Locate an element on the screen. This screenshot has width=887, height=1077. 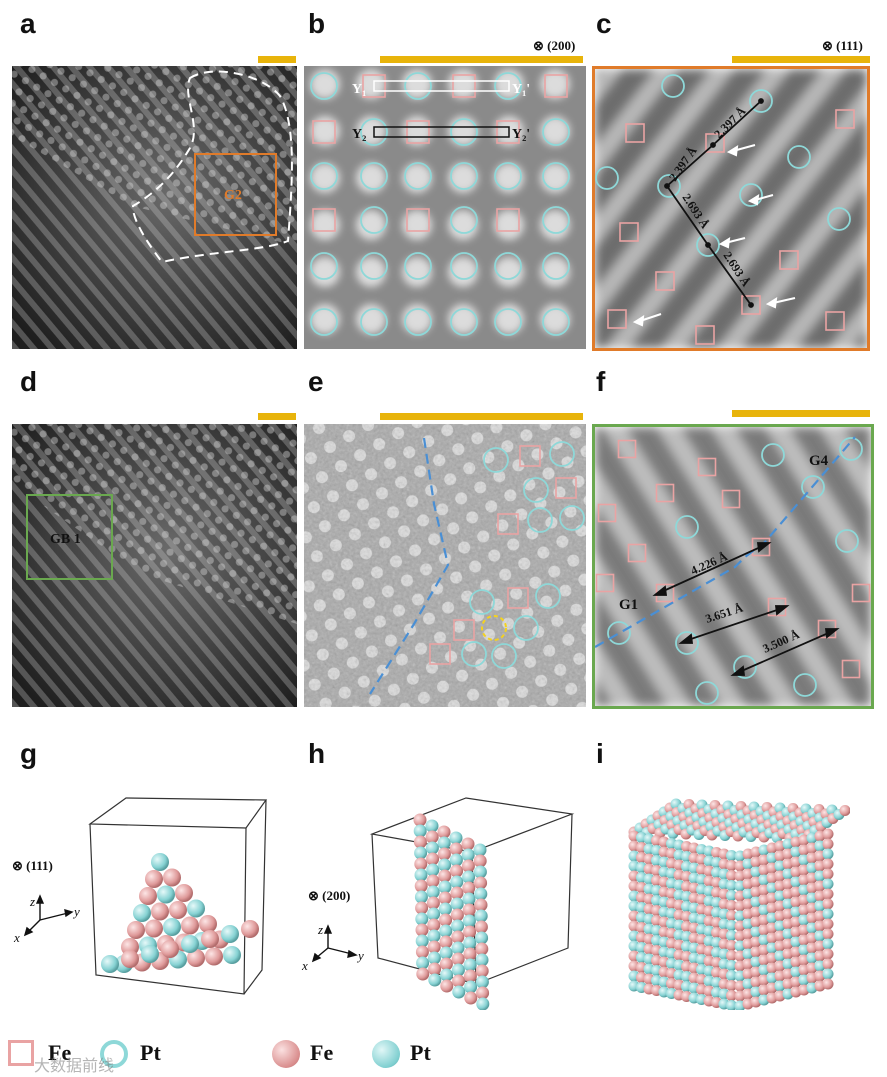
line-label-y2p: Y₂' is located at coordinates (521, 134).